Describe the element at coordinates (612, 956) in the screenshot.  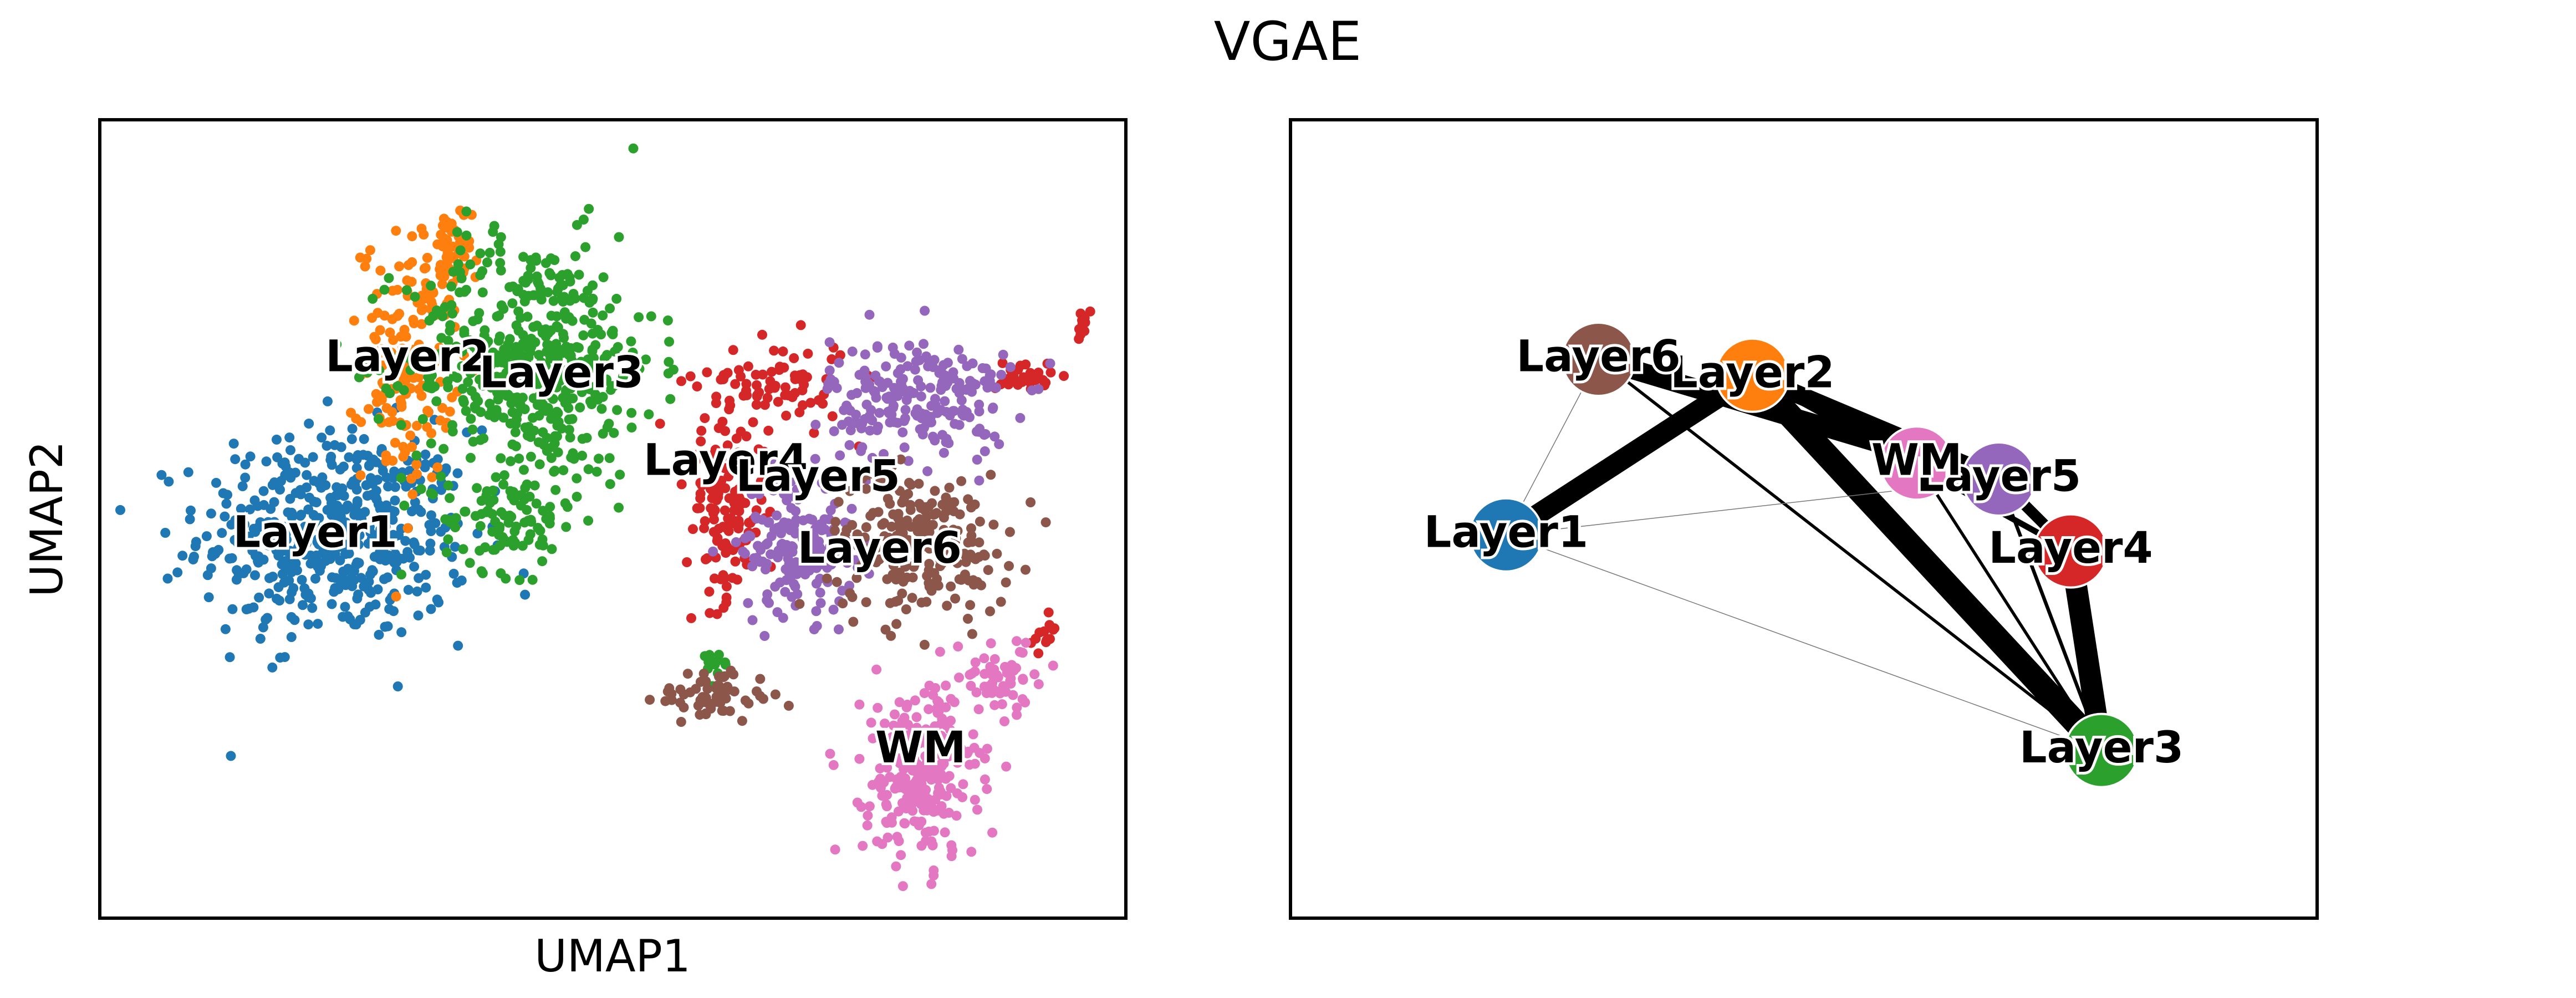
I see `x-axis-label: UMAP1` at that location.